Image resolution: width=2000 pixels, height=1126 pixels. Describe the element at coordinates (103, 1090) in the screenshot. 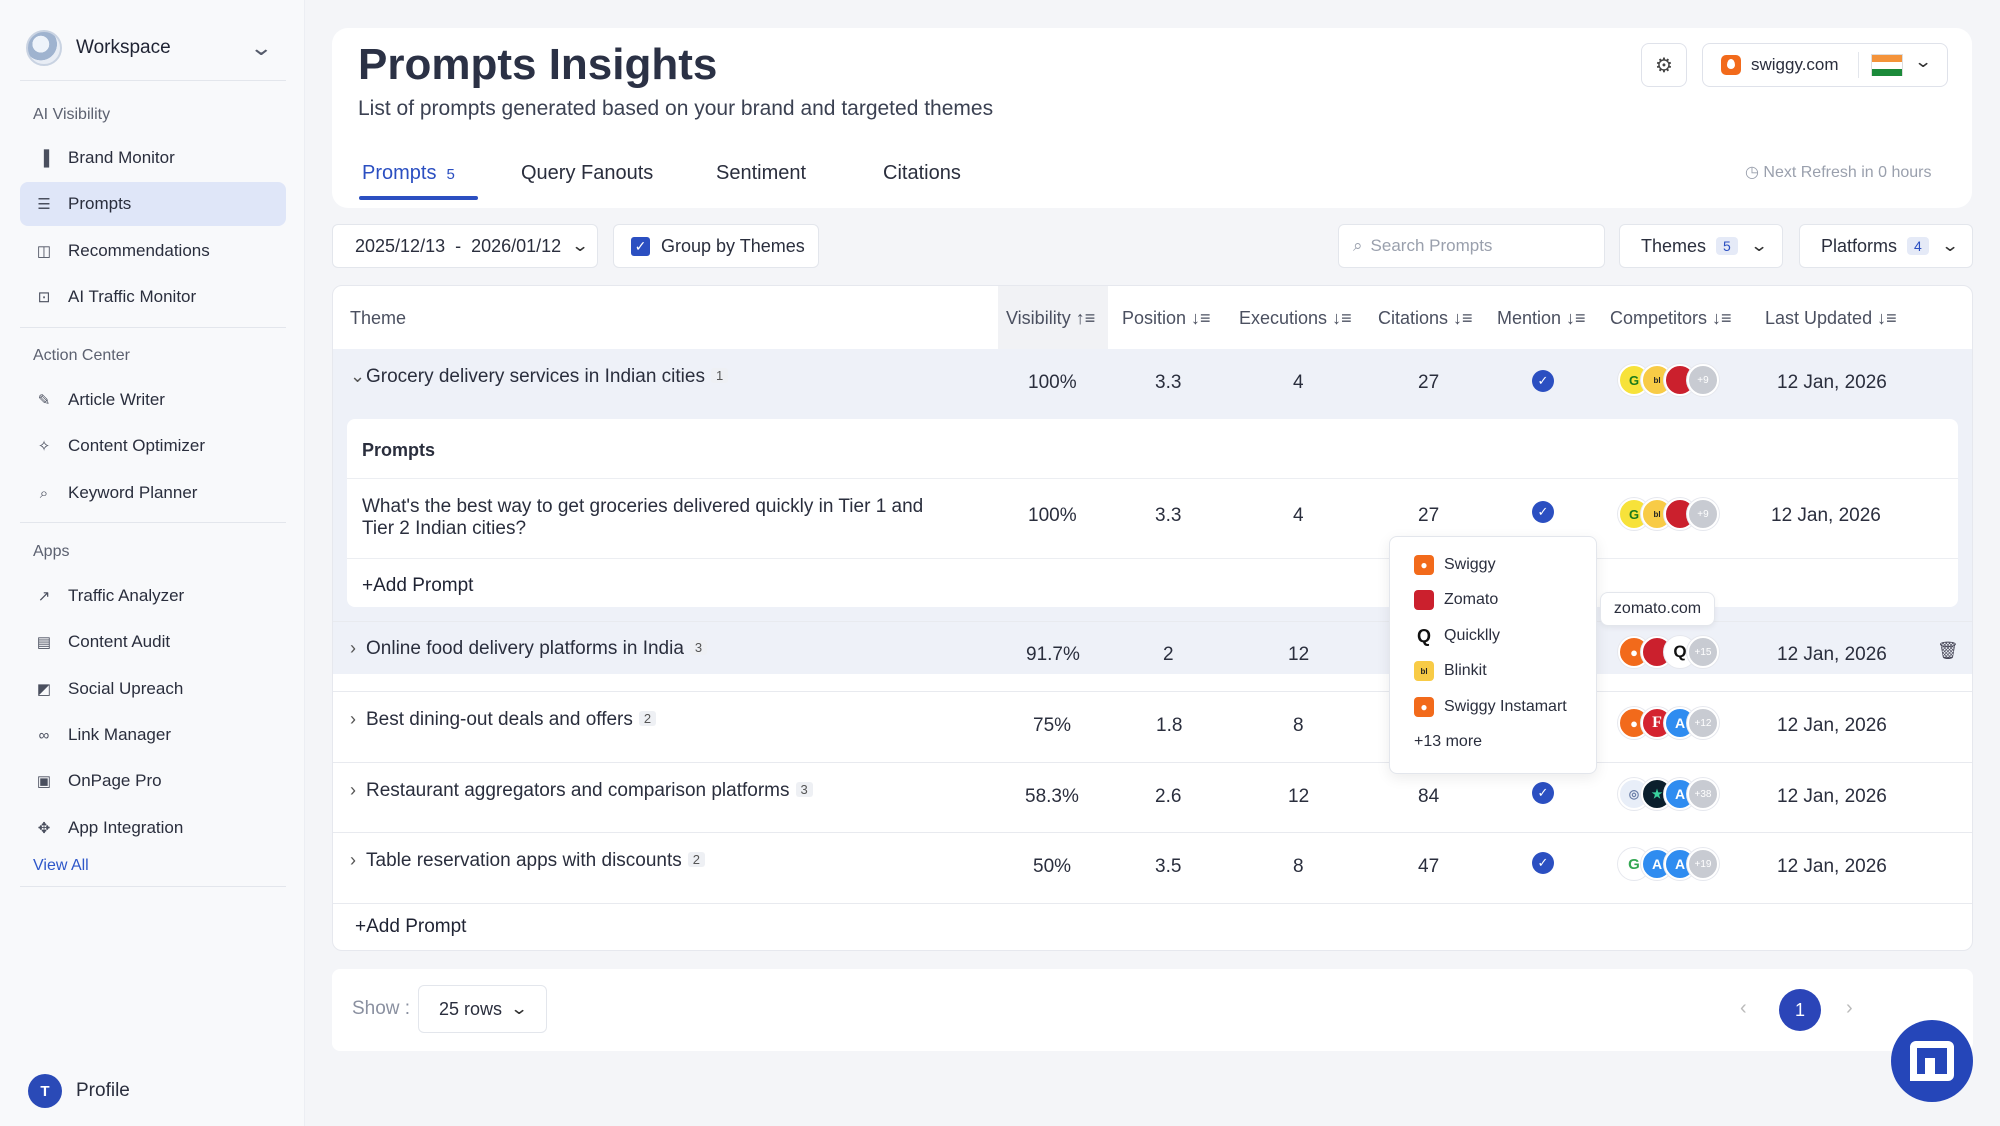

I see `profile-label: Profile` at that location.